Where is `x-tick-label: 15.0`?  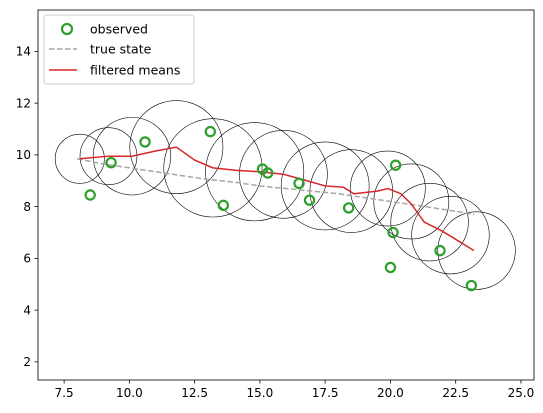 x-tick-label: 15.0 is located at coordinates (260, 393).